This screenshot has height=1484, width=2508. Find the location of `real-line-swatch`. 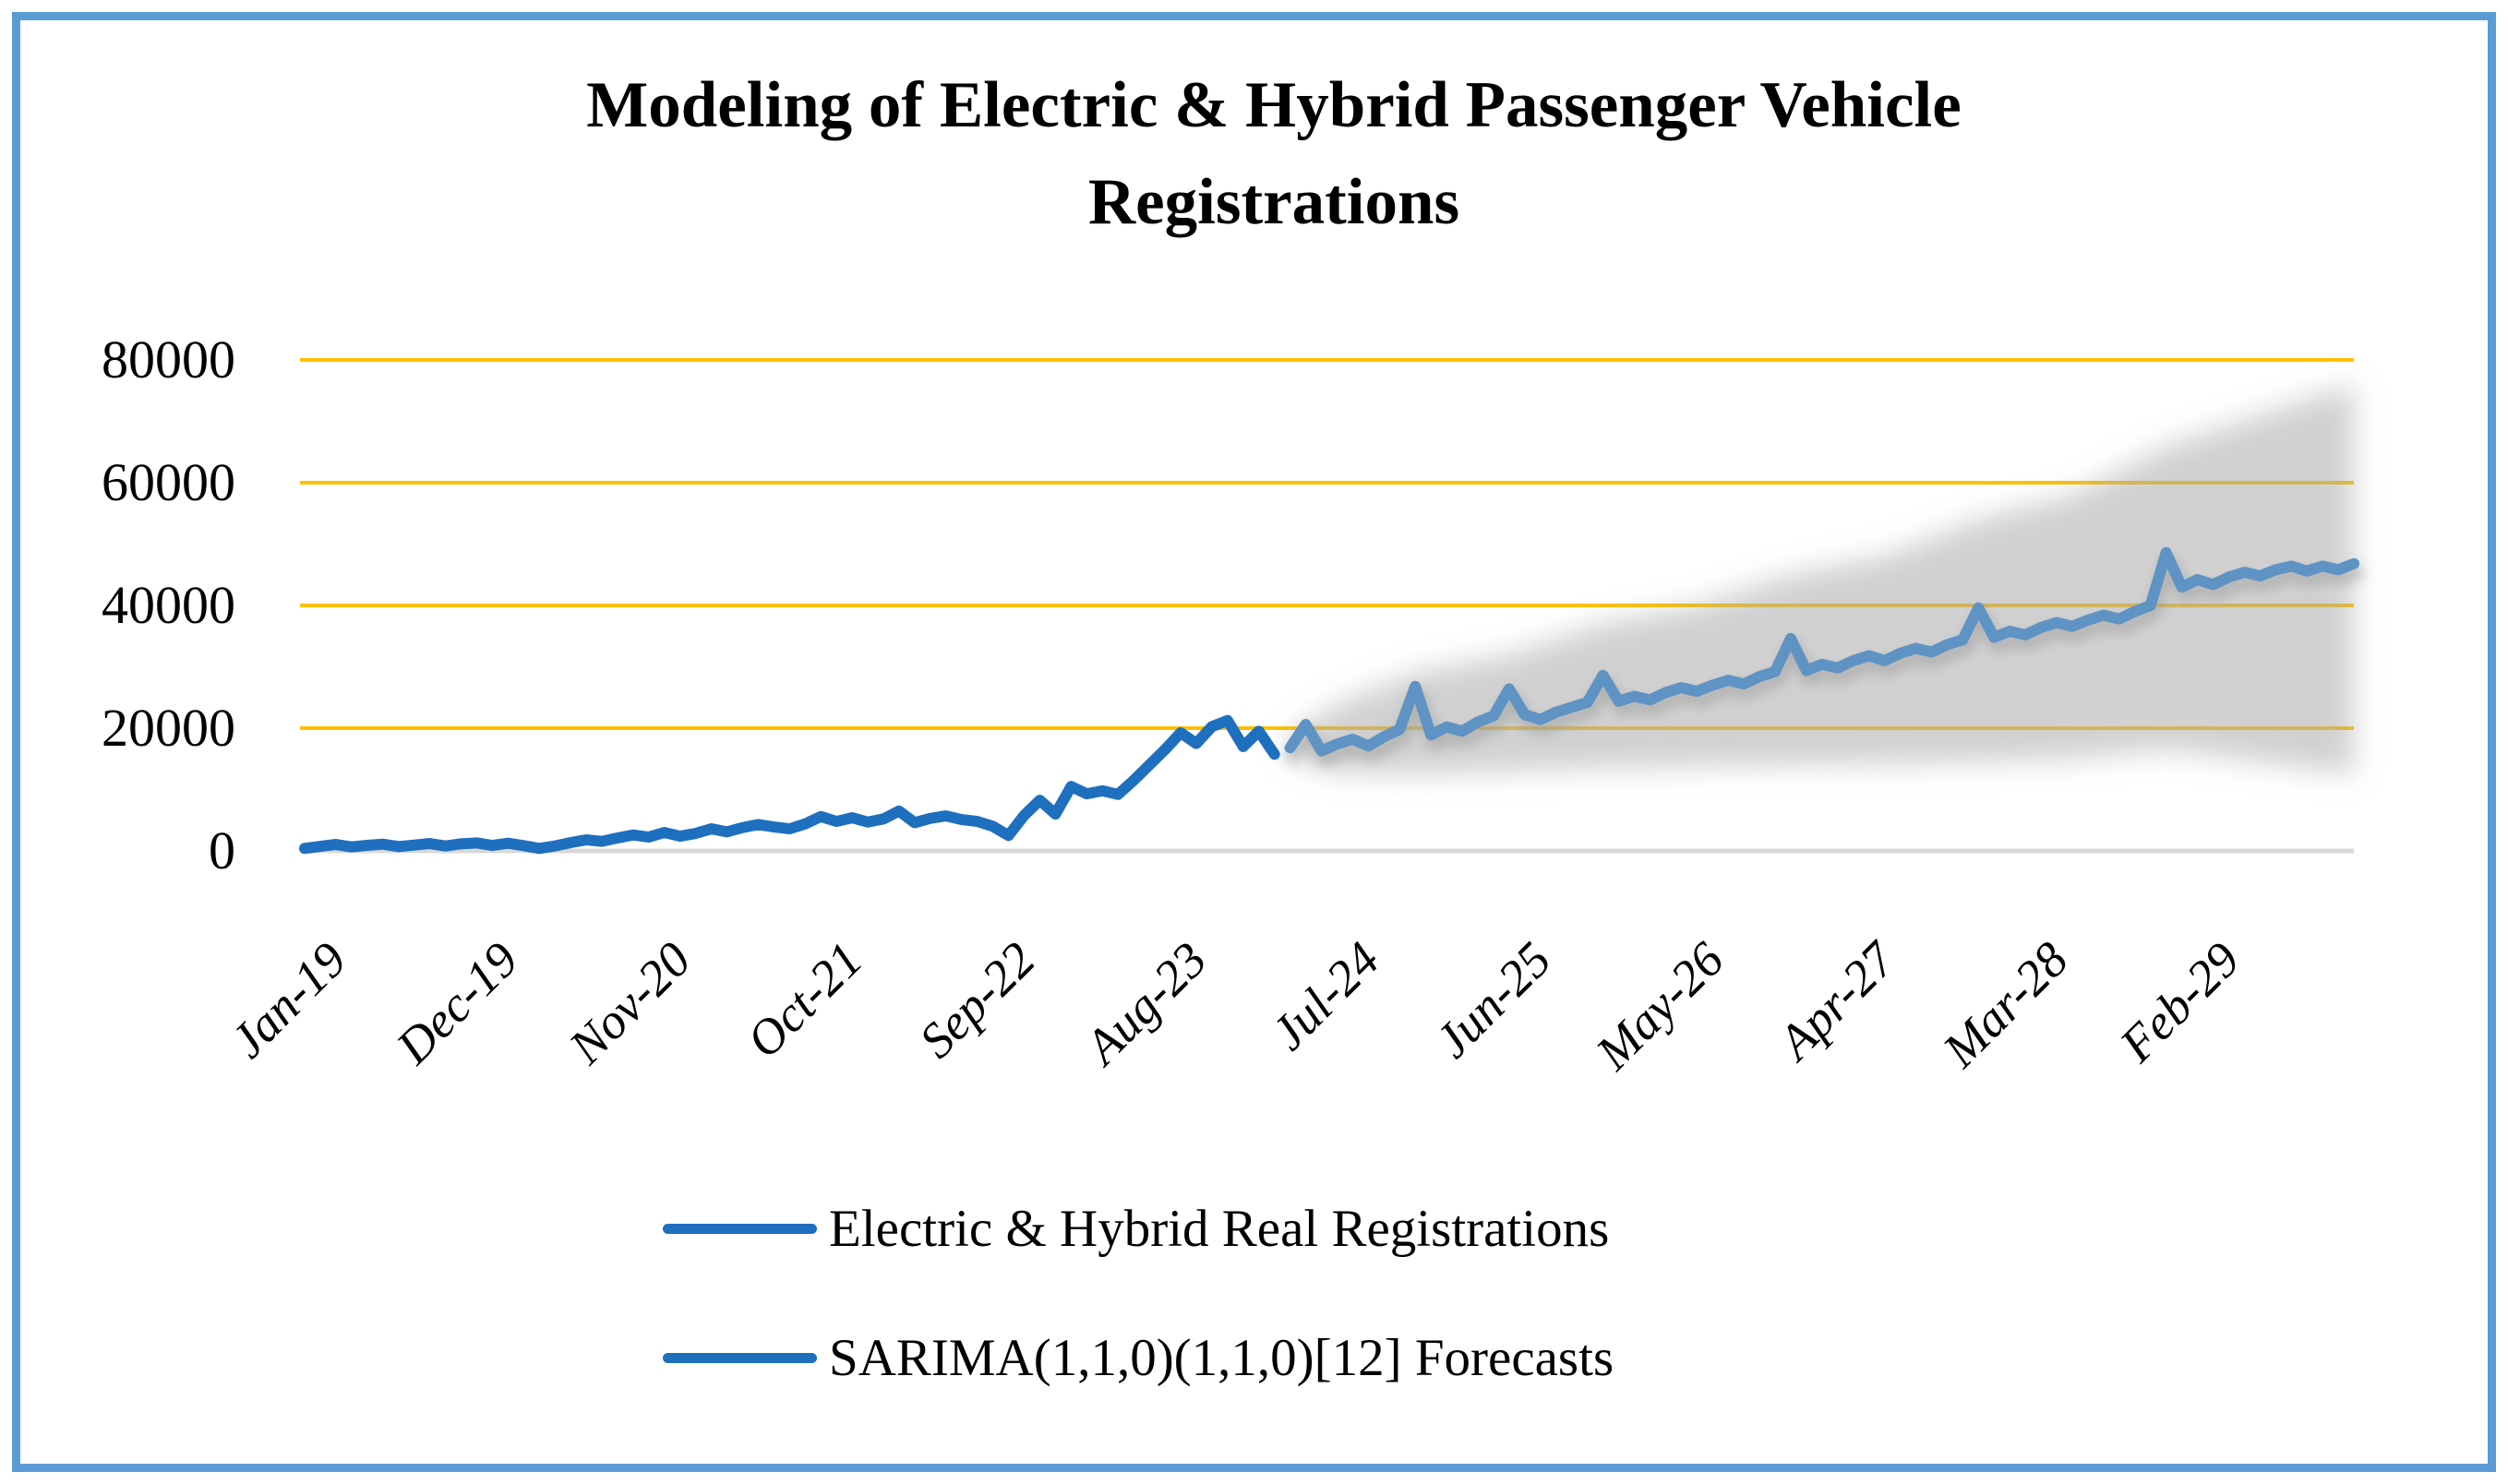

real-line-swatch is located at coordinates (740, 1228).